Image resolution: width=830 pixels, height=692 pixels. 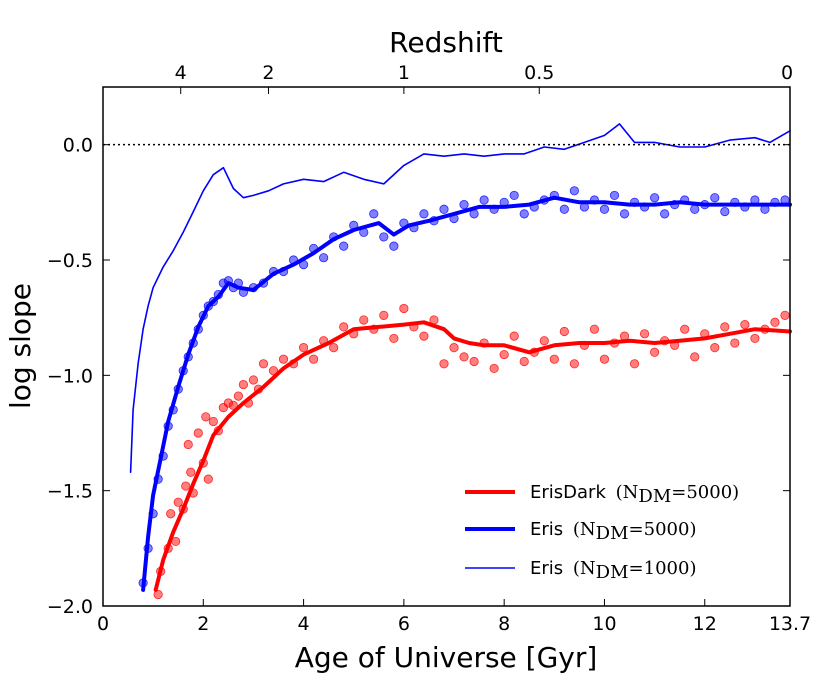 What do you see at coordinates (70, 376) in the screenshot?
I see `y-tick-label-2: −1.0` at bounding box center [70, 376].